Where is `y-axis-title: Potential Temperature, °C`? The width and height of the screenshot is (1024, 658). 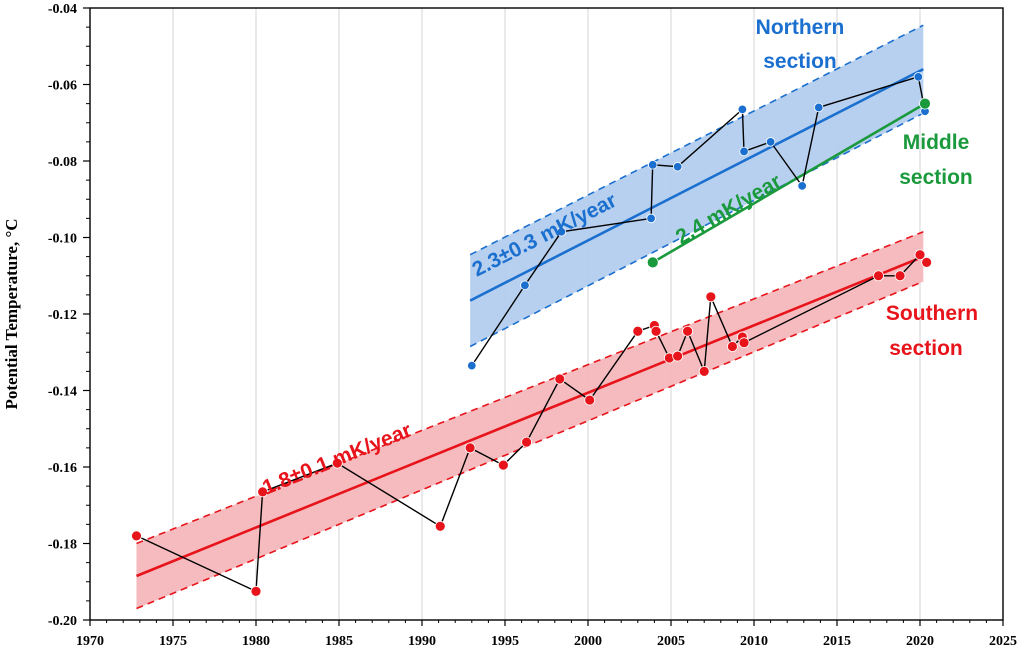
y-axis-title: Potential Temperature, °C is located at coordinates (11, 313).